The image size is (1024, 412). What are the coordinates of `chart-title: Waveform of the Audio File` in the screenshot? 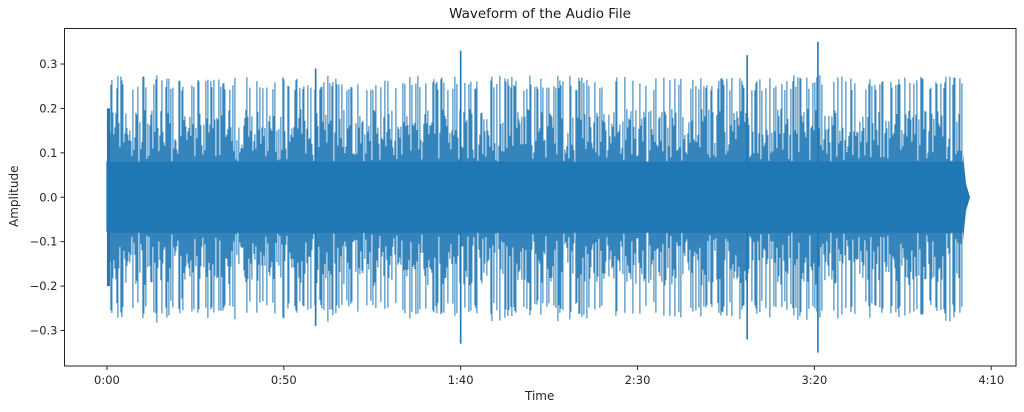 It's located at (540, 14).